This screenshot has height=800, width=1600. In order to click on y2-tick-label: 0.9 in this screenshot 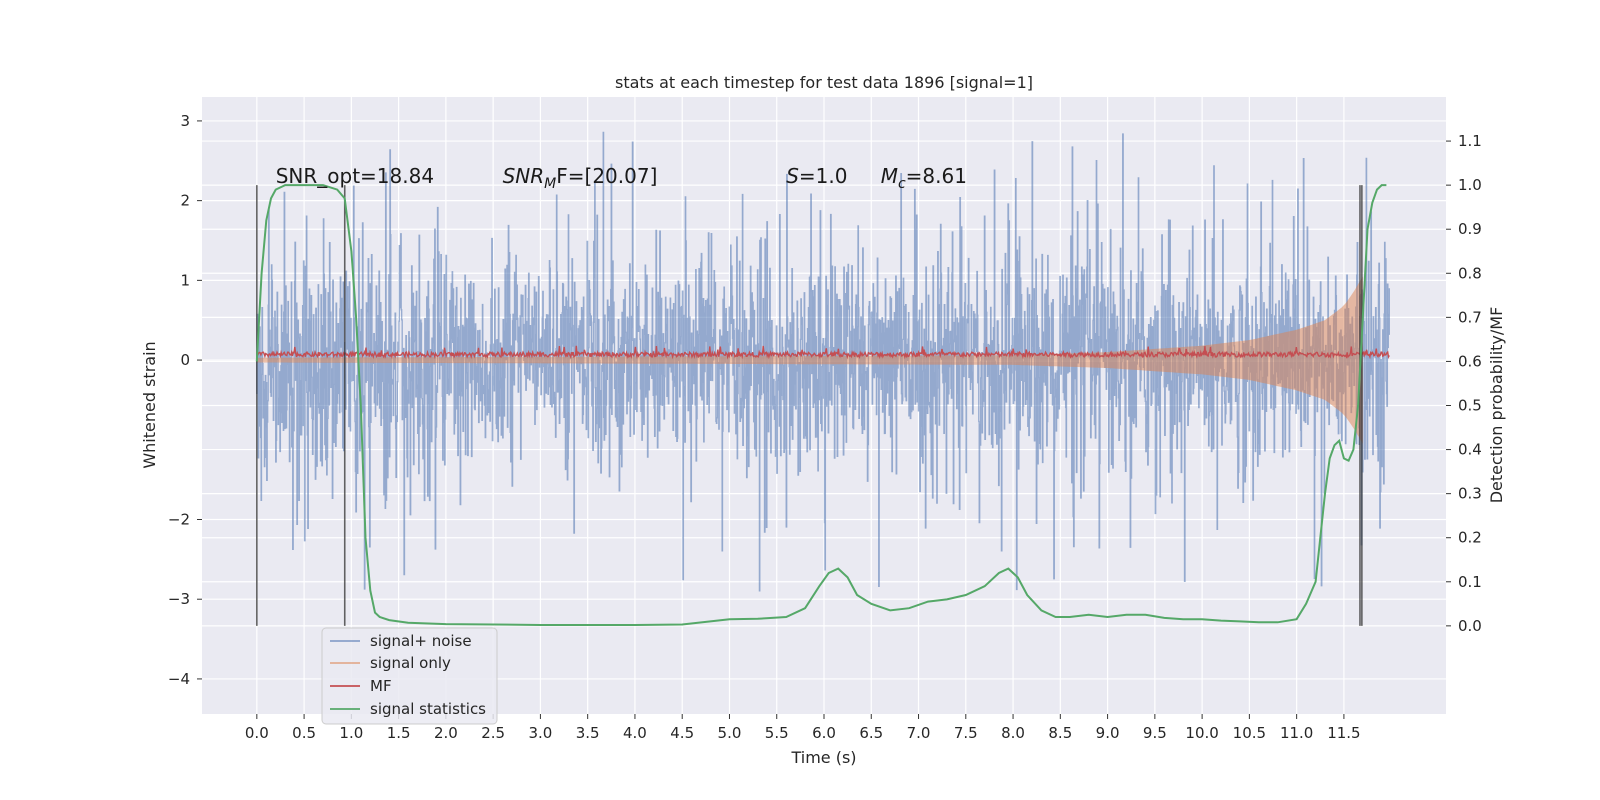, I will do `click(1470, 229)`.